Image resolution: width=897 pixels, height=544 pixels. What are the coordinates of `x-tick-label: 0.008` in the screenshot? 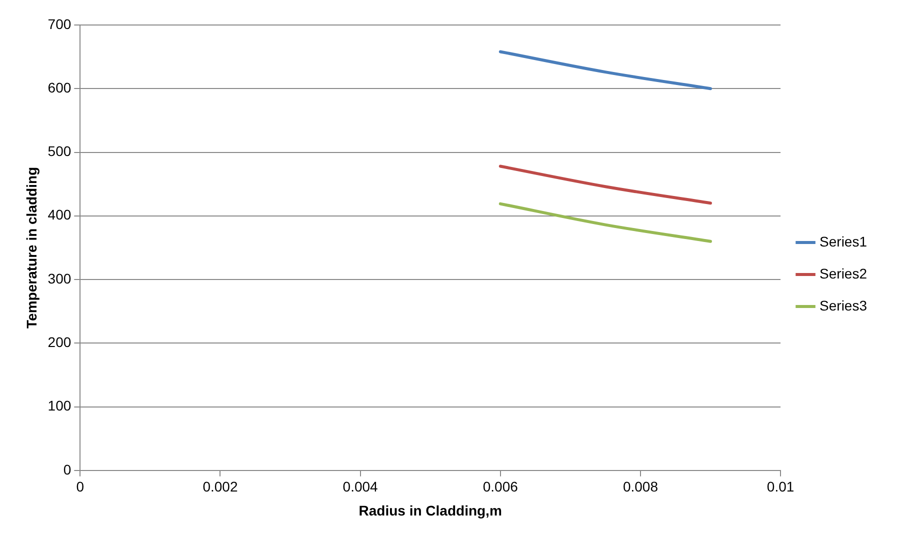 It's located at (640, 486).